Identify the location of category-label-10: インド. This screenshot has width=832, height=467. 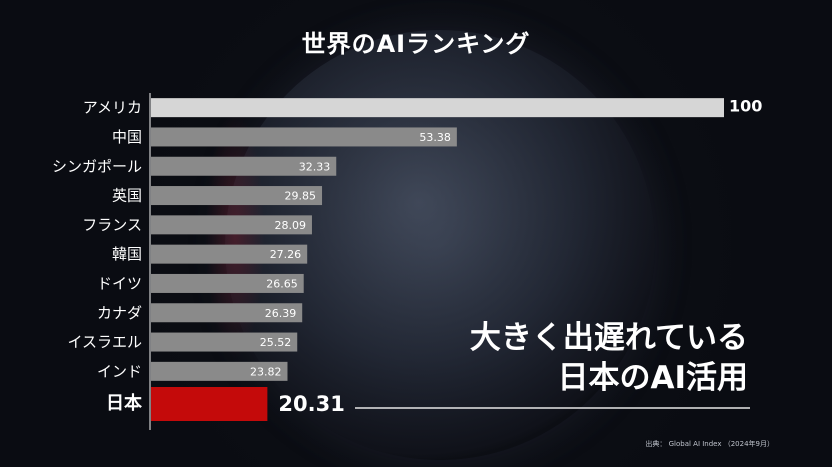
(119, 371).